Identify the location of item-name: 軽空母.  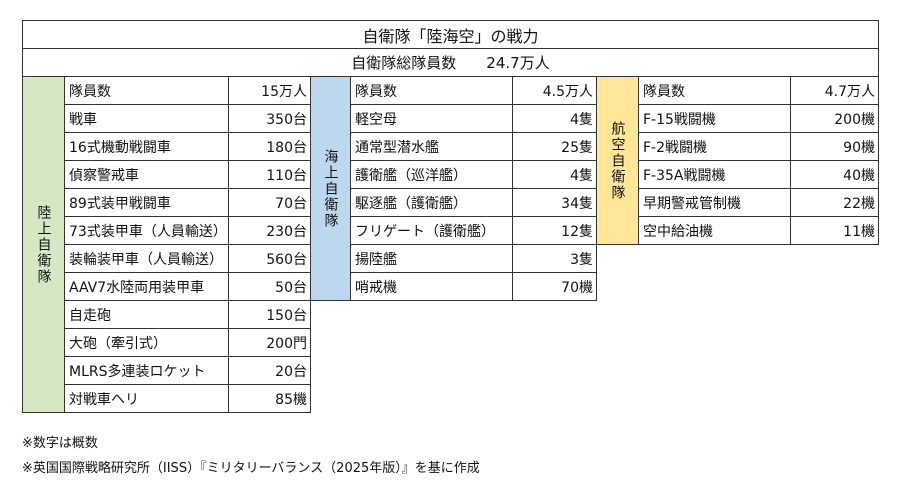
(431, 118).